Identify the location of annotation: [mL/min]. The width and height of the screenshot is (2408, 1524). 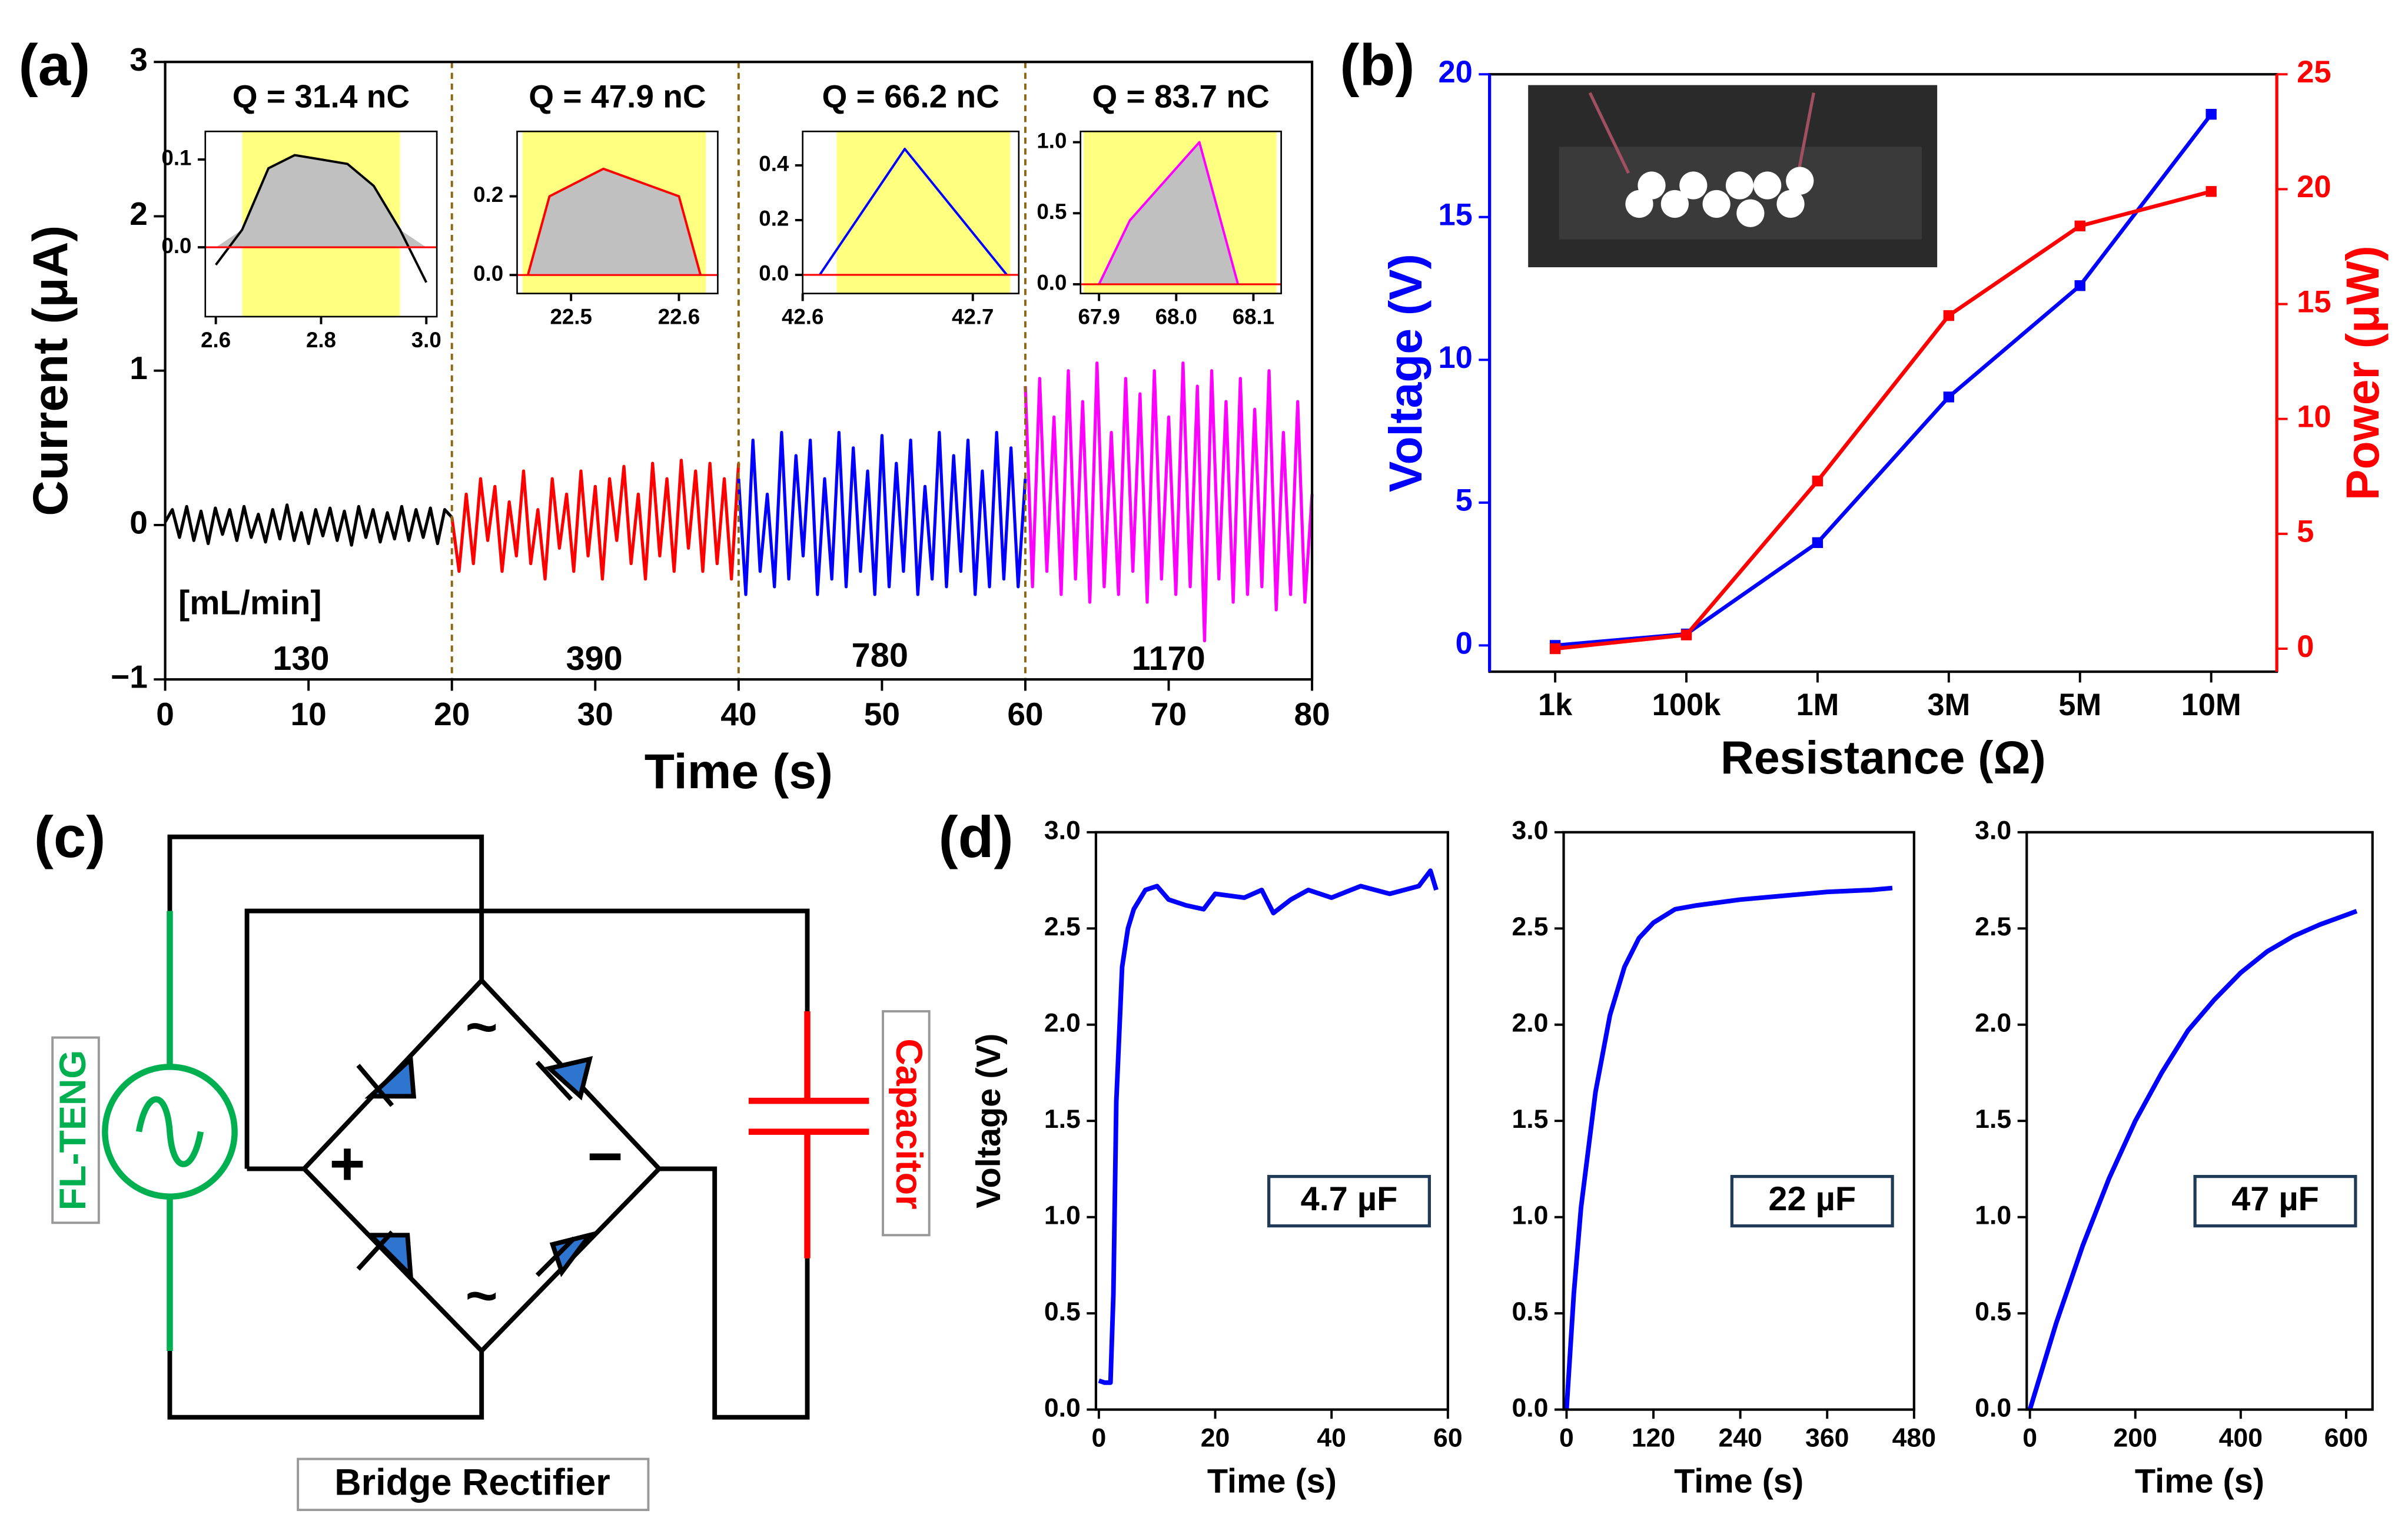
(250, 604).